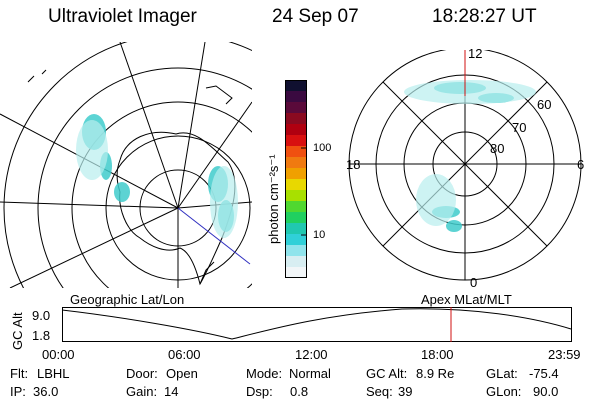 Image resolution: width=600 pixels, height=400 pixels. Describe the element at coordinates (182, 373) in the screenshot. I see `door-value: Open` at that location.